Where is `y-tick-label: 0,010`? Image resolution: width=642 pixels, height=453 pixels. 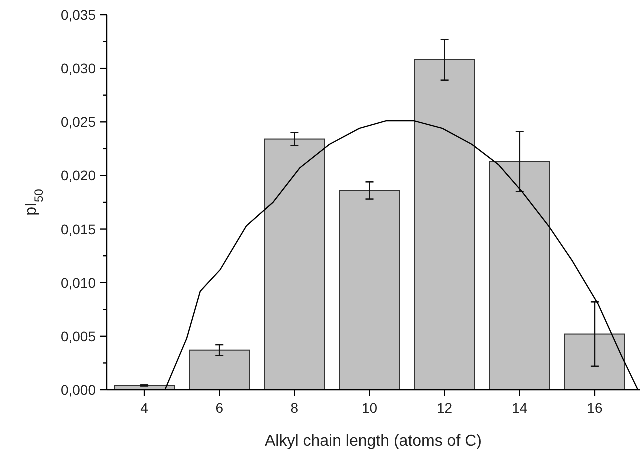 y-tick-label: 0,010 is located at coordinates (78, 282).